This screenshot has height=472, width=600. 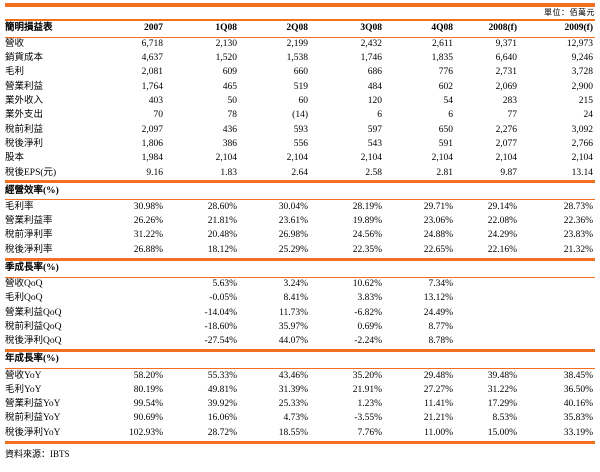 What do you see at coordinates (368, 312) in the screenshot?
I see `cell-value: -6.82%` at bounding box center [368, 312].